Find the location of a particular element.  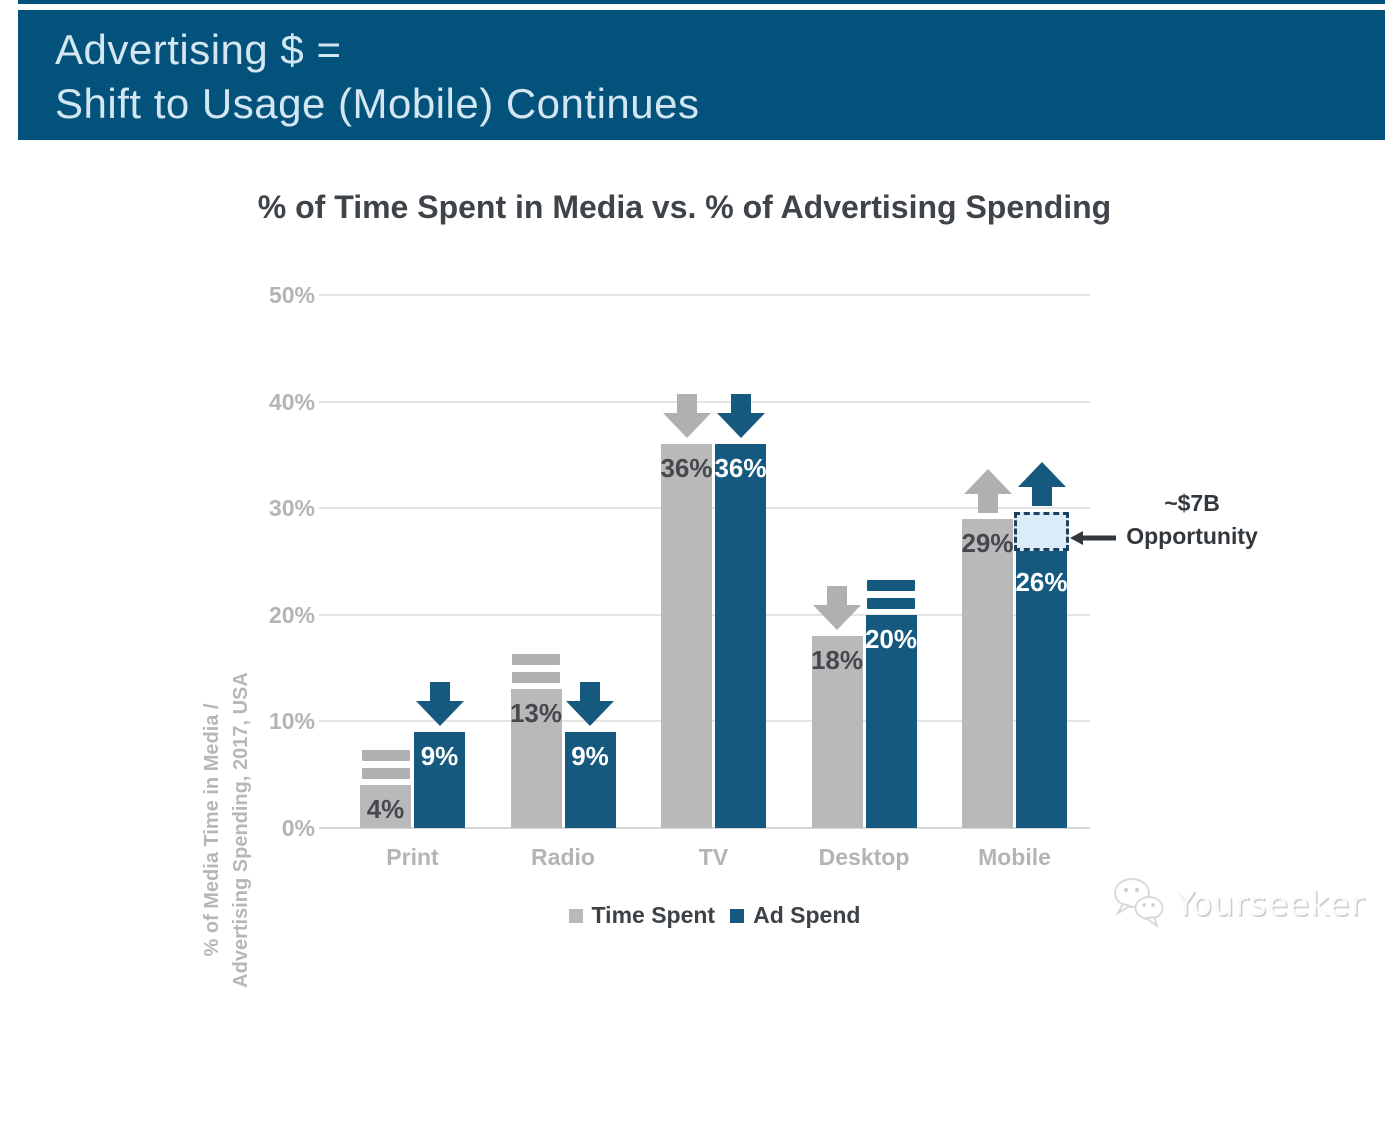

slide-top-border is located at coordinates (701, 2).